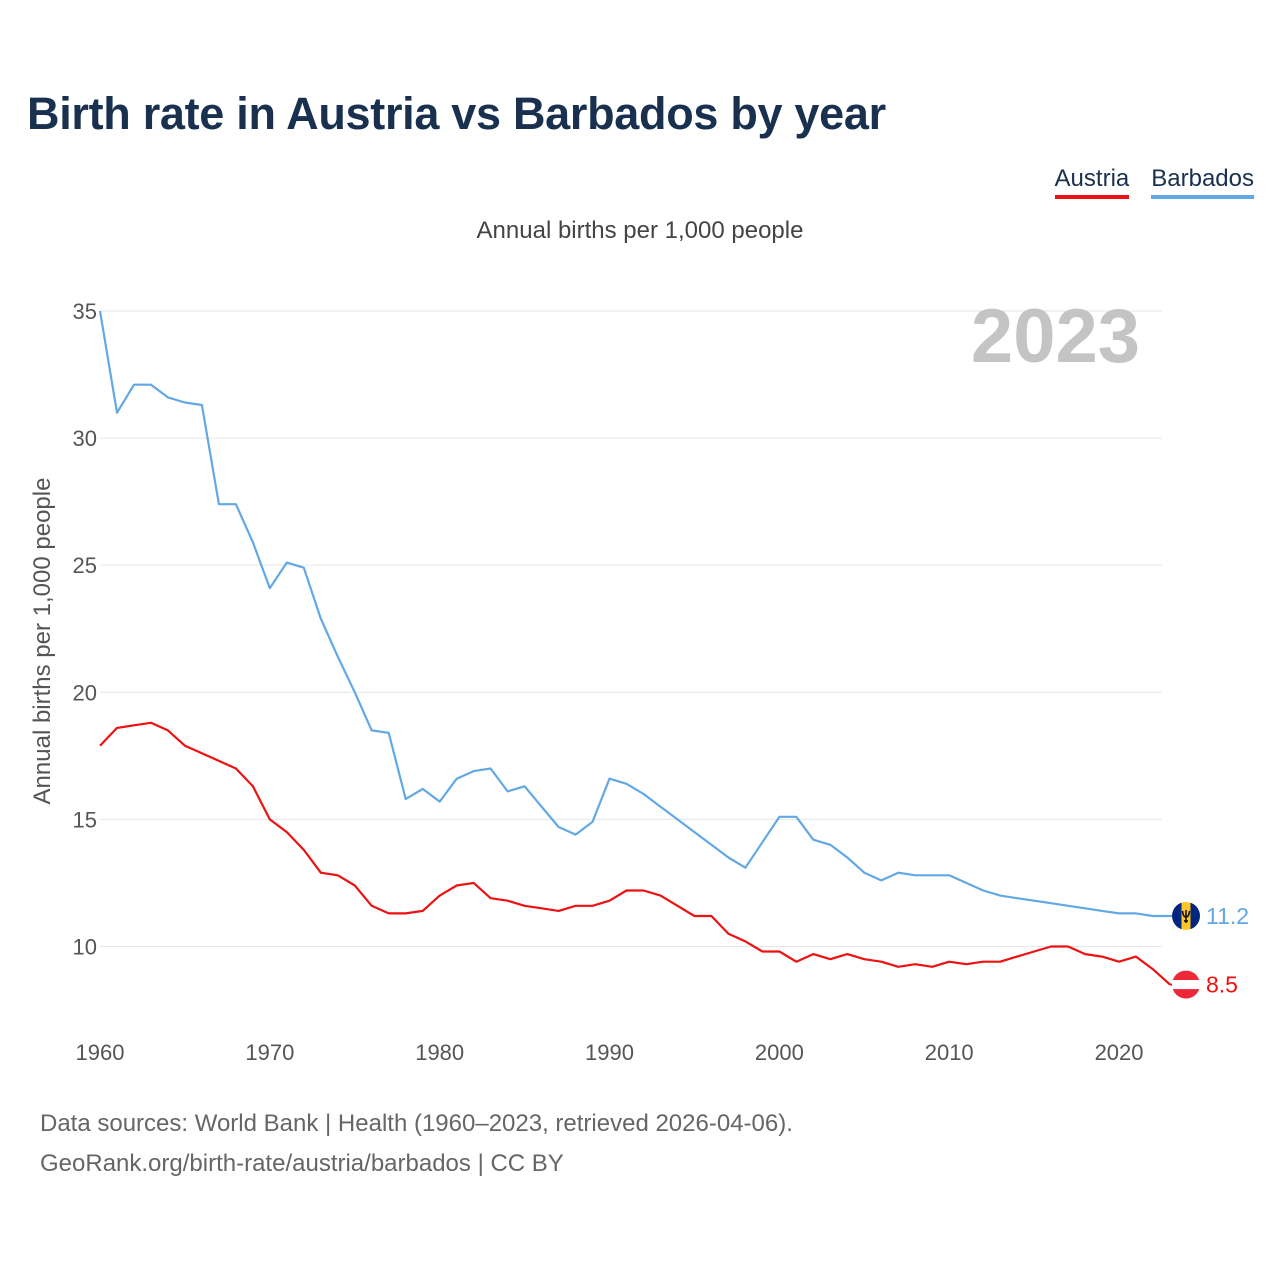 This screenshot has width=1280, height=1280. I want to click on y-tick-label: 20, so click(85, 692).